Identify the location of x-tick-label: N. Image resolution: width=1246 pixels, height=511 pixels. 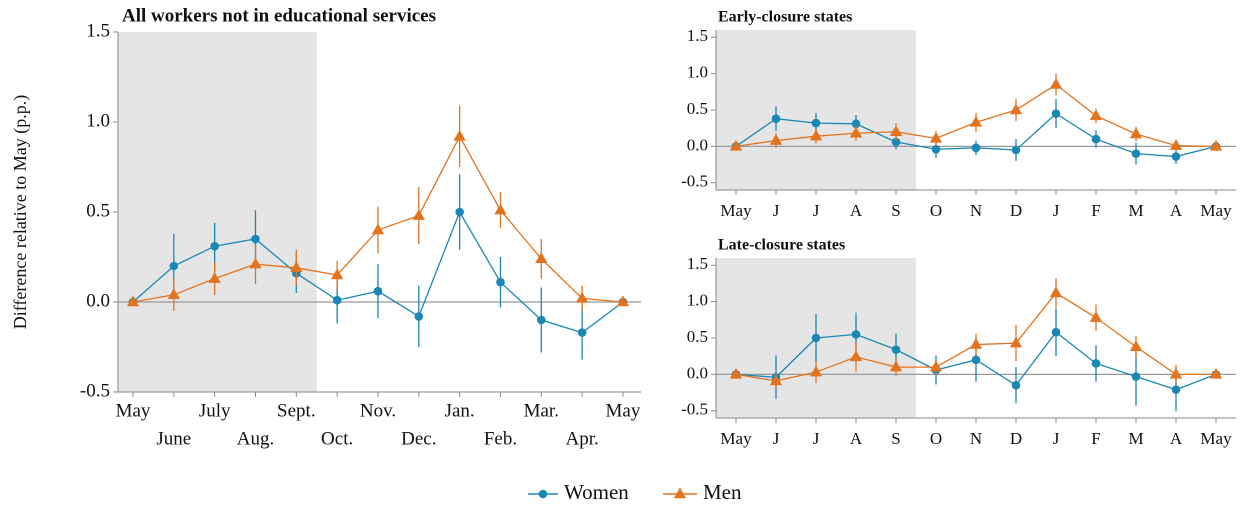
(976, 210).